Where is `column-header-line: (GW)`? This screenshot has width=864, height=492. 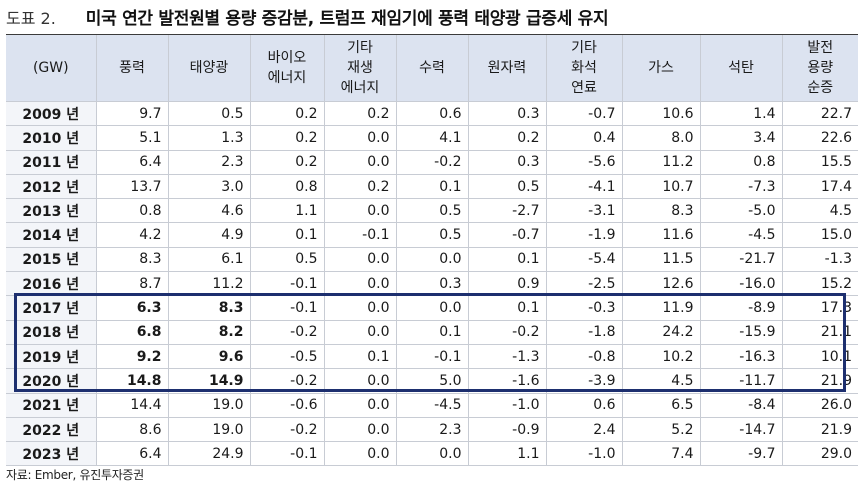 column-header-line: (GW) is located at coordinates (50, 68).